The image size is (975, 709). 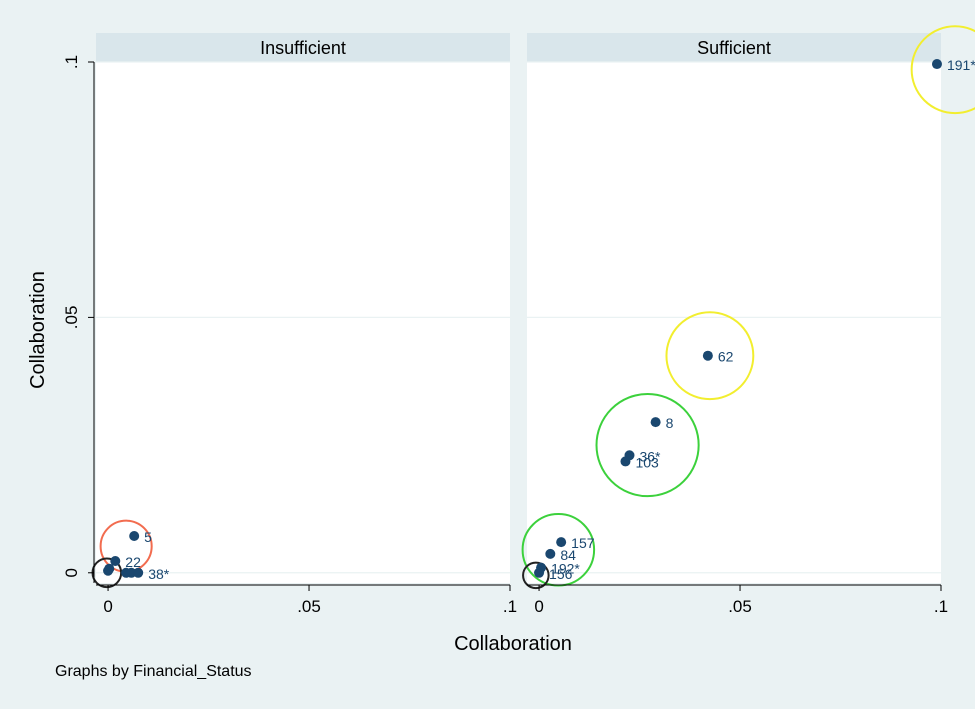 What do you see at coordinates (133, 562) in the screenshot?
I see `point-label: 22` at bounding box center [133, 562].